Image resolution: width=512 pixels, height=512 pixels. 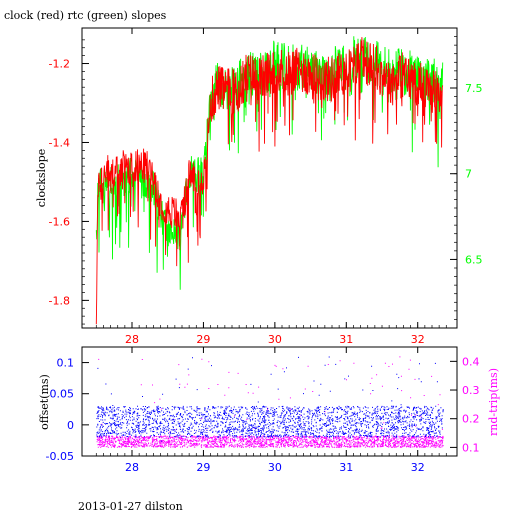 What do you see at coordinates (471, 390) in the screenshot?
I see `bottom-y2-tick-label: 0.3` at bounding box center [471, 390].